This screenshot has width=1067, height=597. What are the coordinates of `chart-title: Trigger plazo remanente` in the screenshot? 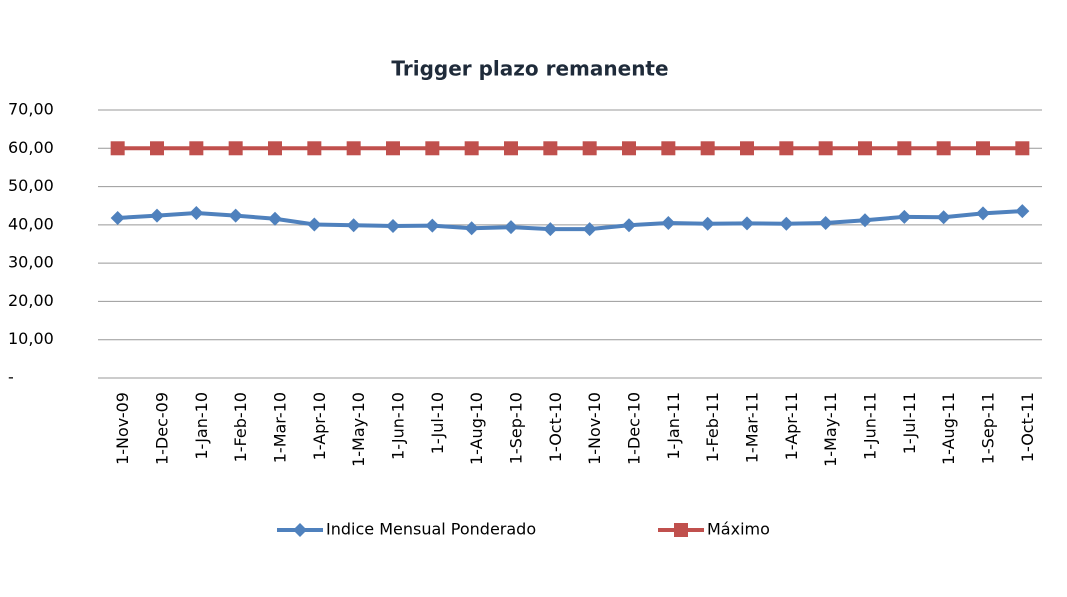 It's located at (529, 69).